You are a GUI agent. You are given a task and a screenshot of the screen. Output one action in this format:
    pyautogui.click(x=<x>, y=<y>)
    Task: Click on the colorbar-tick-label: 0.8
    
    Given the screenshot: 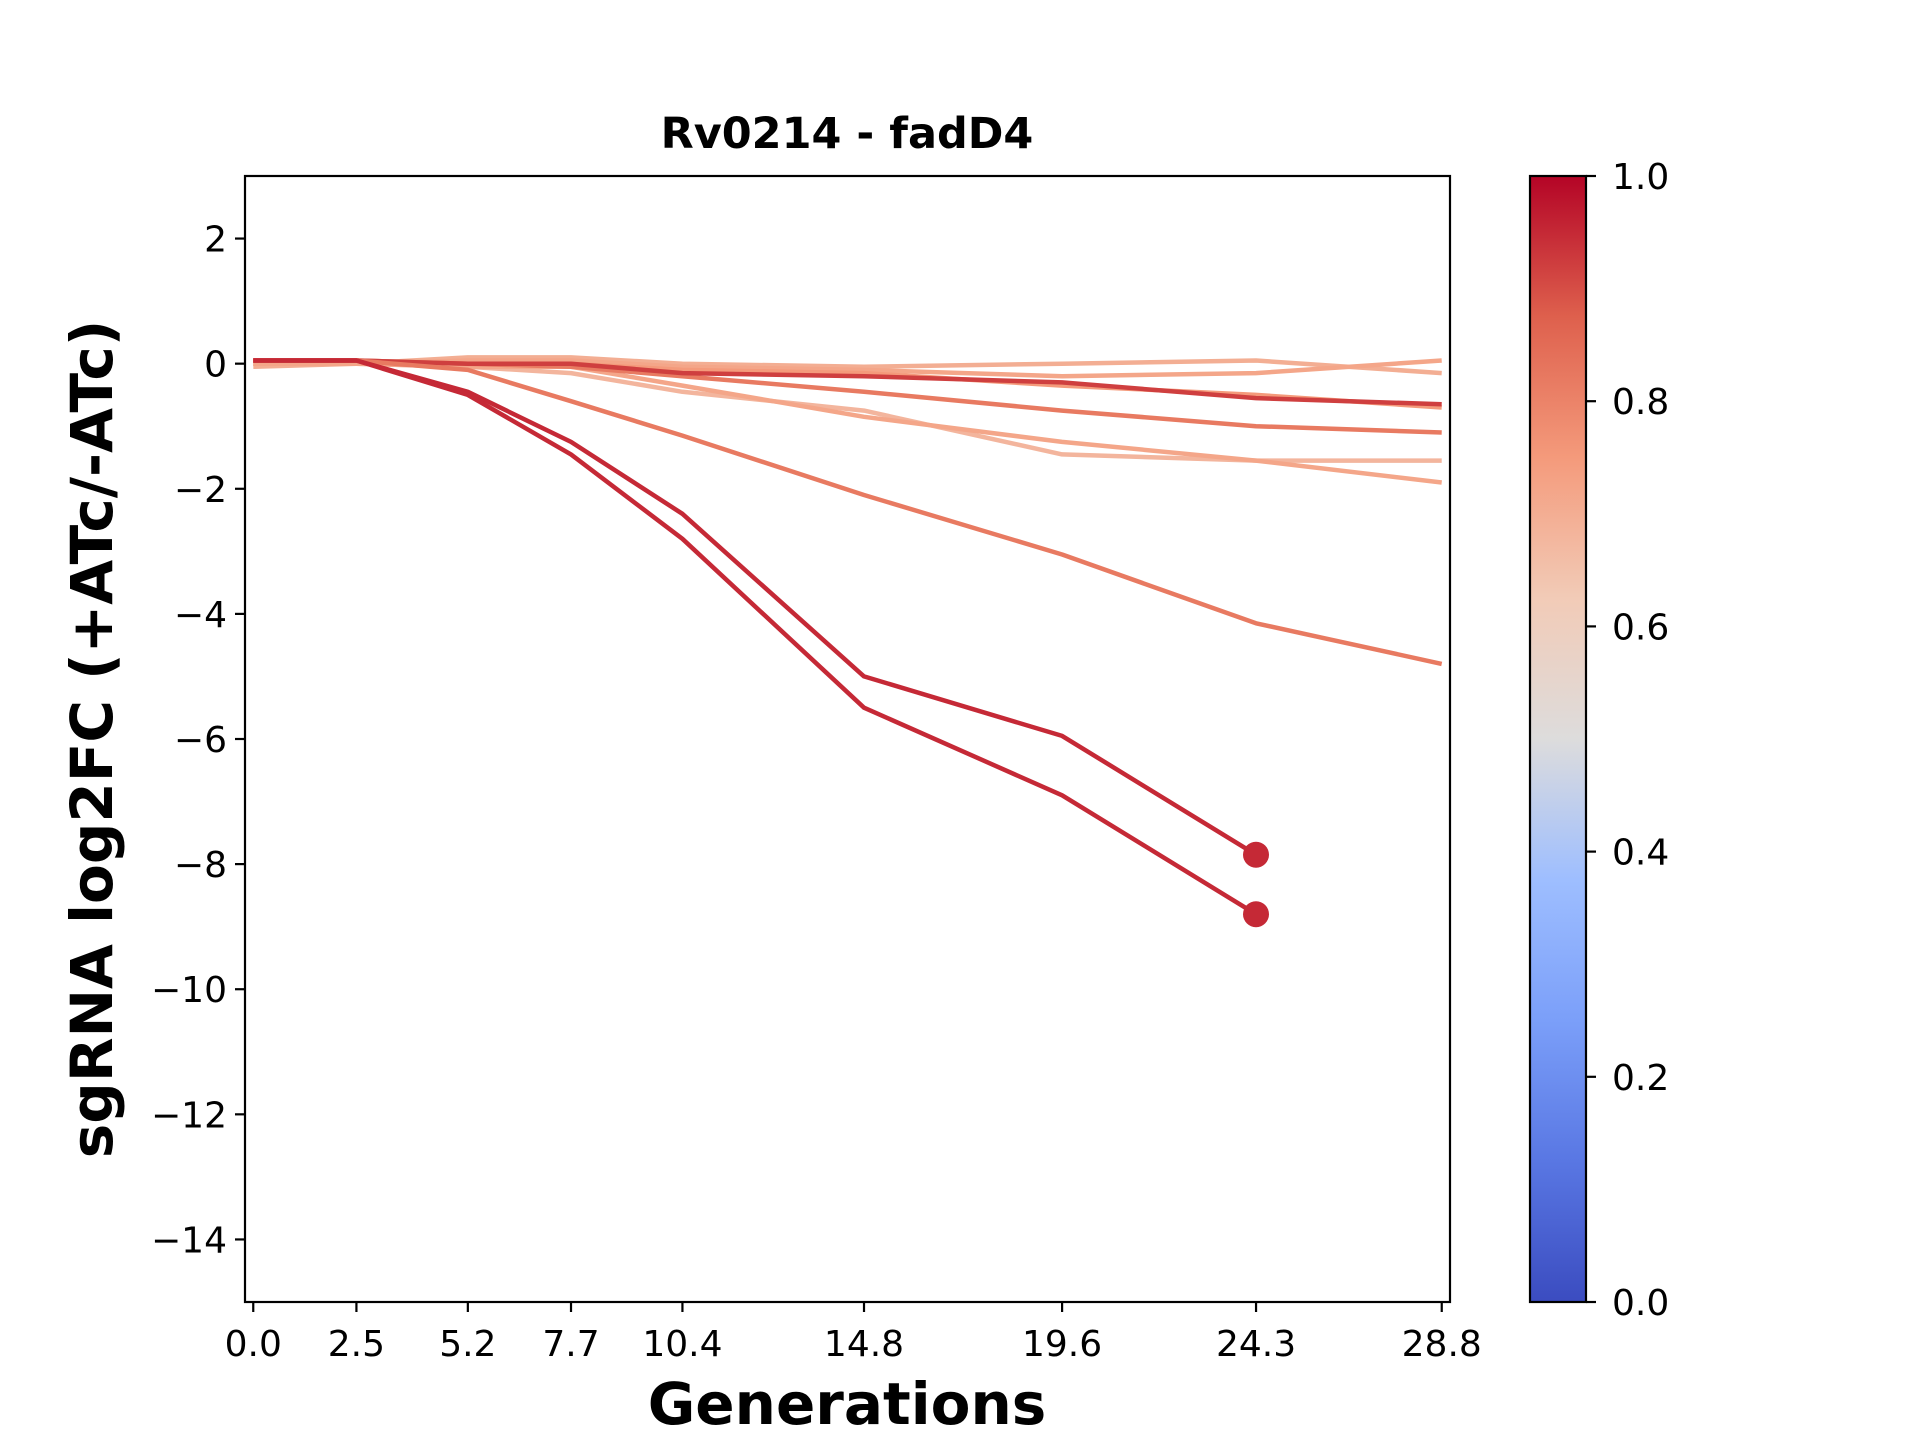 What is the action you would take?
    pyautogui.click(x=1640, y=402)
    